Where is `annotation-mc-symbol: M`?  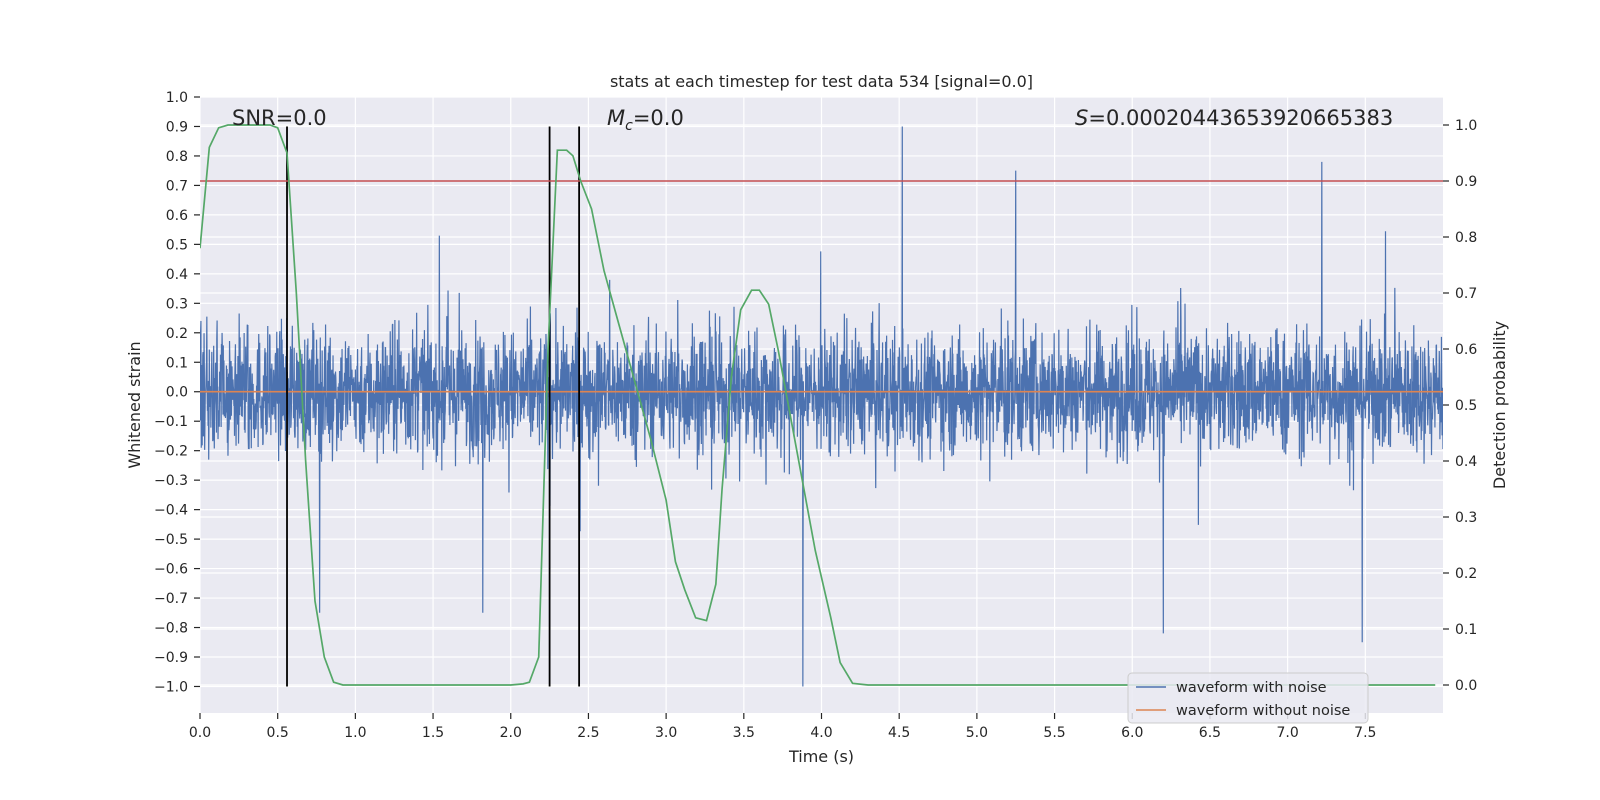 annotation-mc-symbol: M is located at coordinates (616, 118).